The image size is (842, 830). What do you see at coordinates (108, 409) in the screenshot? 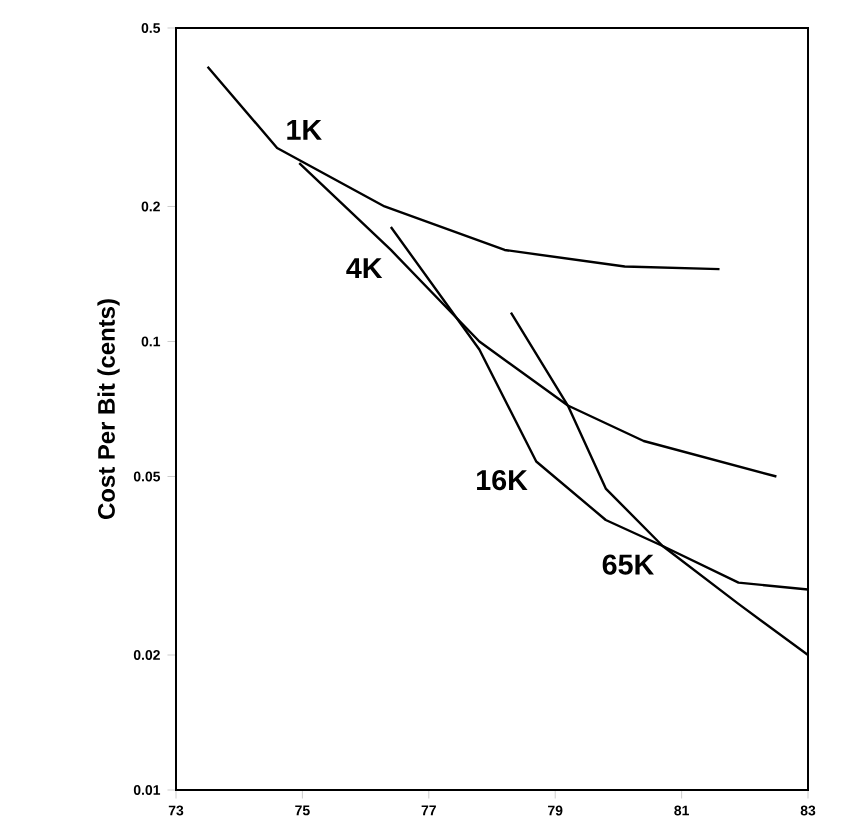
I see `y-axis-title: Cost Per Bit (cents)` at bounding box center [108, 409].